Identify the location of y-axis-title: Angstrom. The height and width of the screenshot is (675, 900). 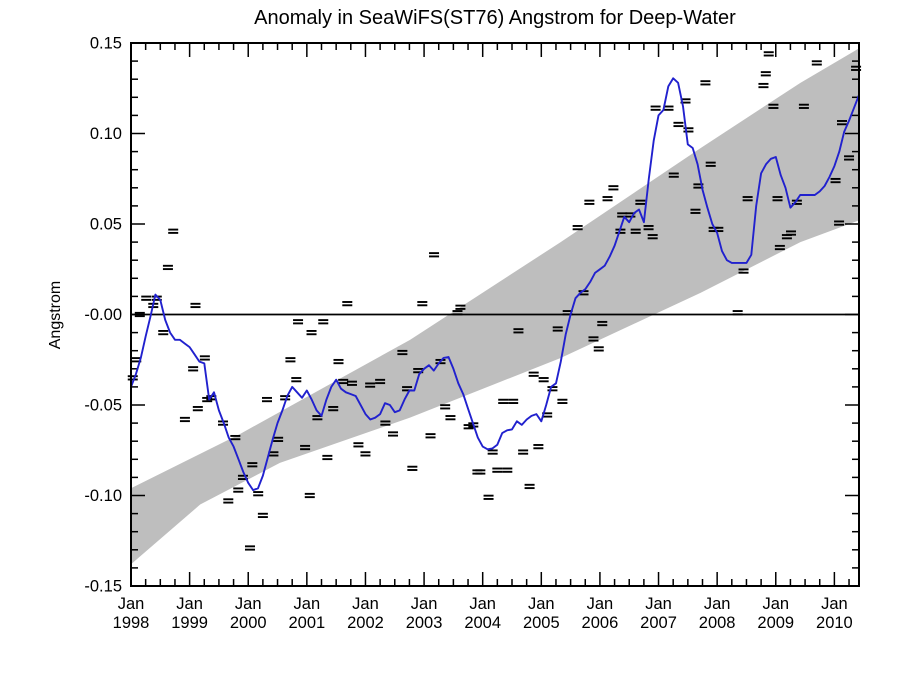
(55, 315).